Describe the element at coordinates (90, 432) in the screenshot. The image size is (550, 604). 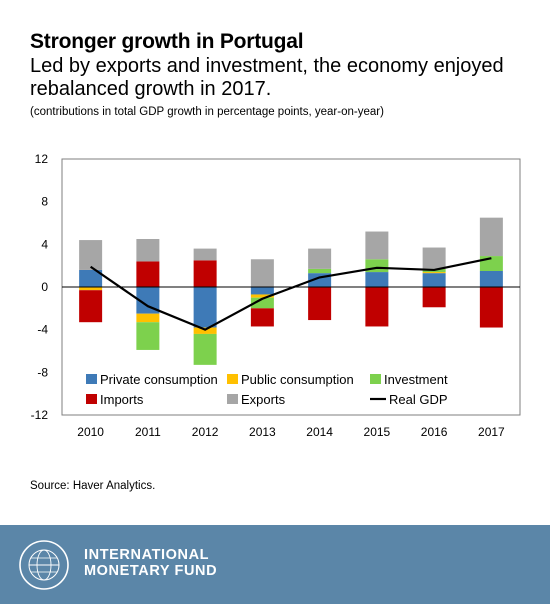
I see `x-tick-label: 2010` at that location.